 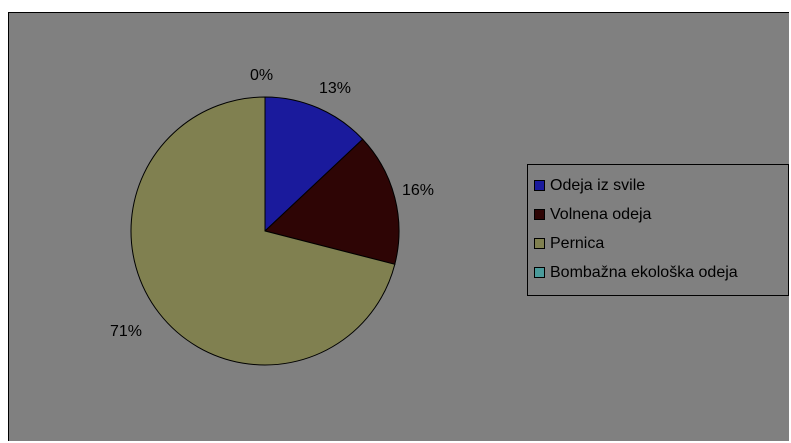 I want to click on data-label: 0%, so click(x=261, y=75).